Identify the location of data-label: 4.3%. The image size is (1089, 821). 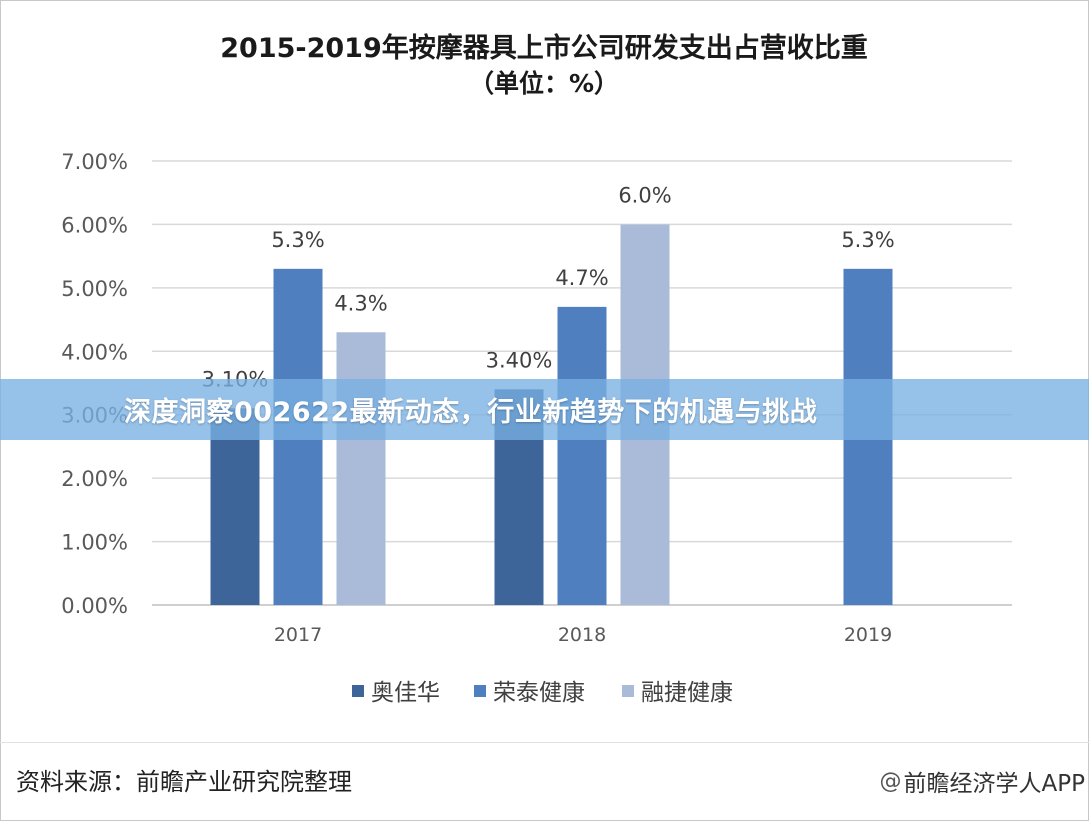
(360, 303).